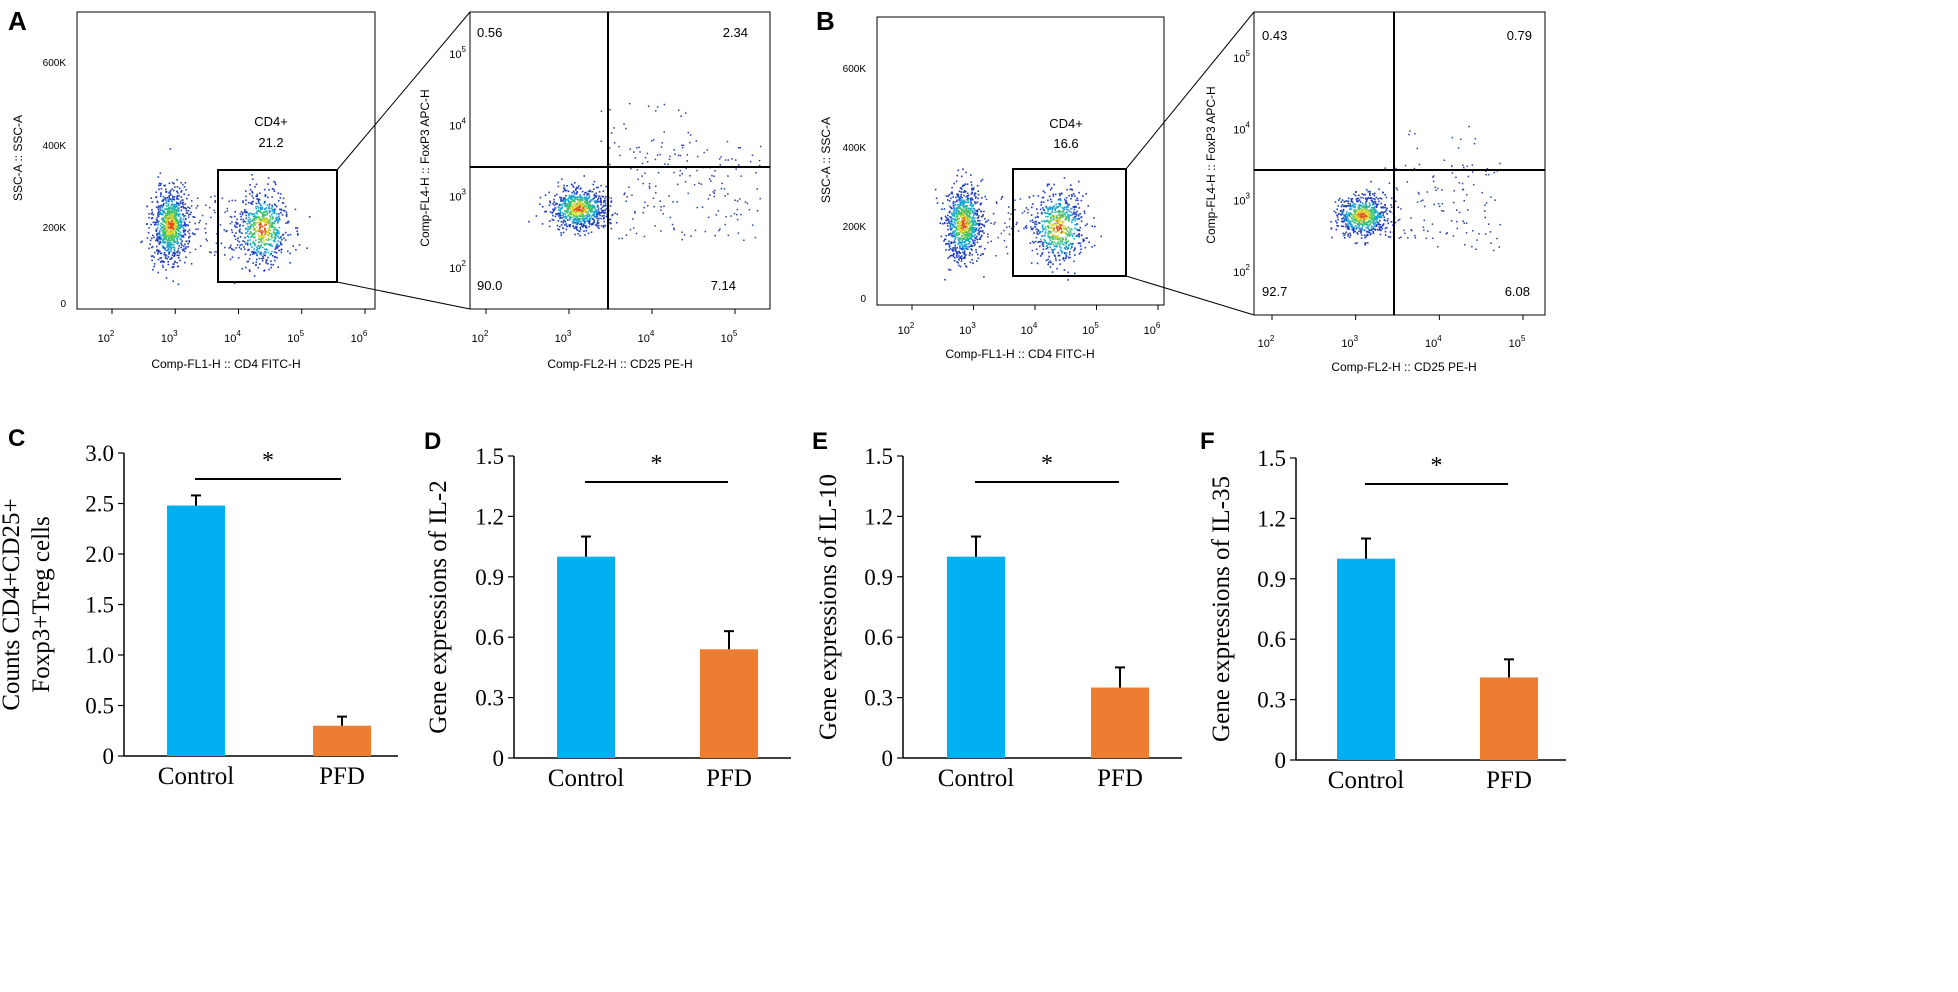 This screenshot has width=1958, height=992. Describe the element at coordinates (55, 63) in the screenshot. I see `y-tick-label: 600K` at that location.